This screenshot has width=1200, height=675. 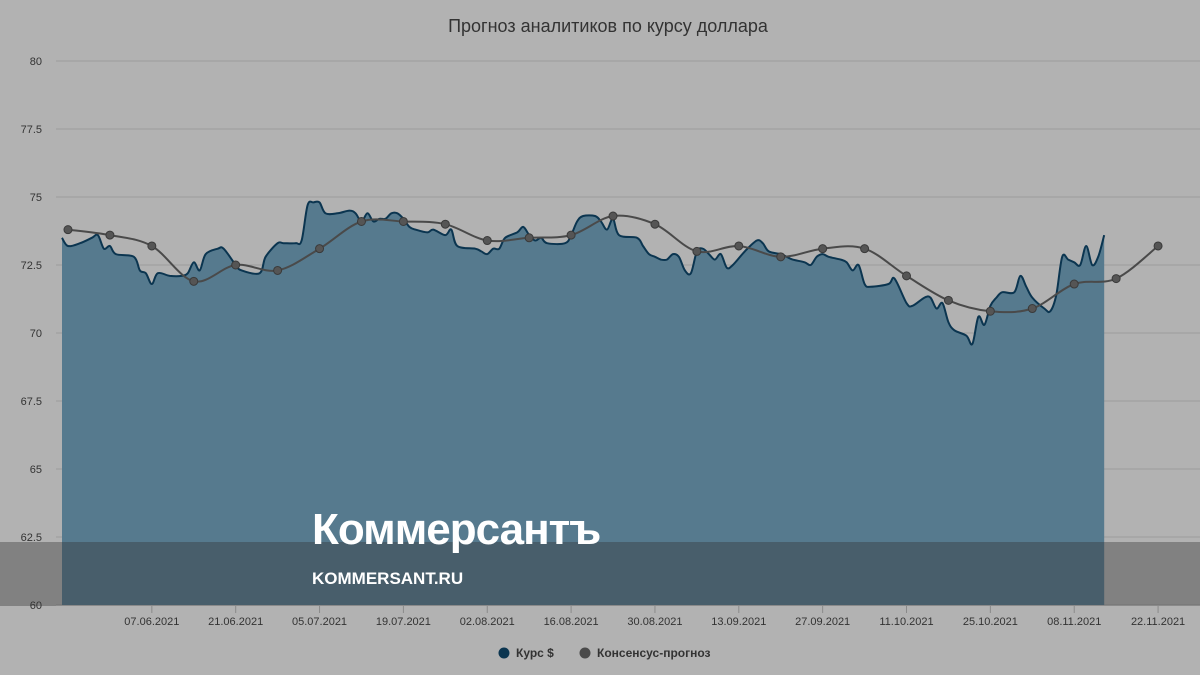 I want to click on y-tick-label: 65, so click(x=36, y=470).